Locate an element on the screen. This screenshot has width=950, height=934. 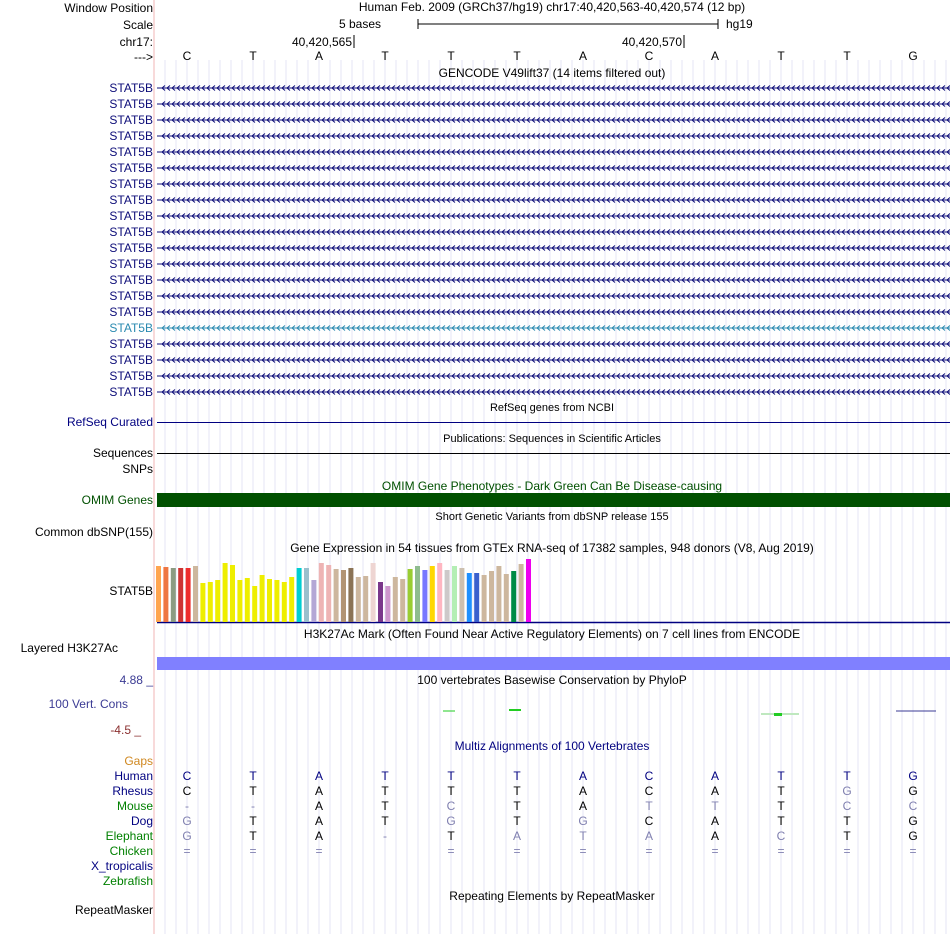
dbsnp-label: Common dbSNP(155) is located at coordinates (93, 532).